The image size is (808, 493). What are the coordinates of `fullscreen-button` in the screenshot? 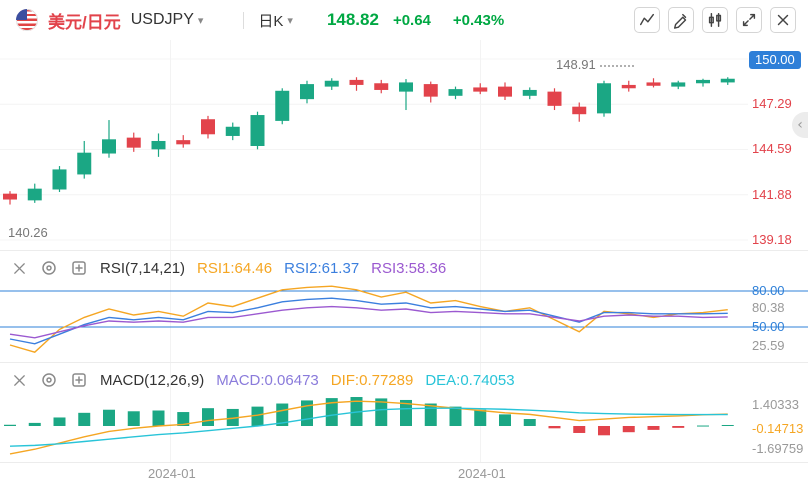 It's located at (749, 20).